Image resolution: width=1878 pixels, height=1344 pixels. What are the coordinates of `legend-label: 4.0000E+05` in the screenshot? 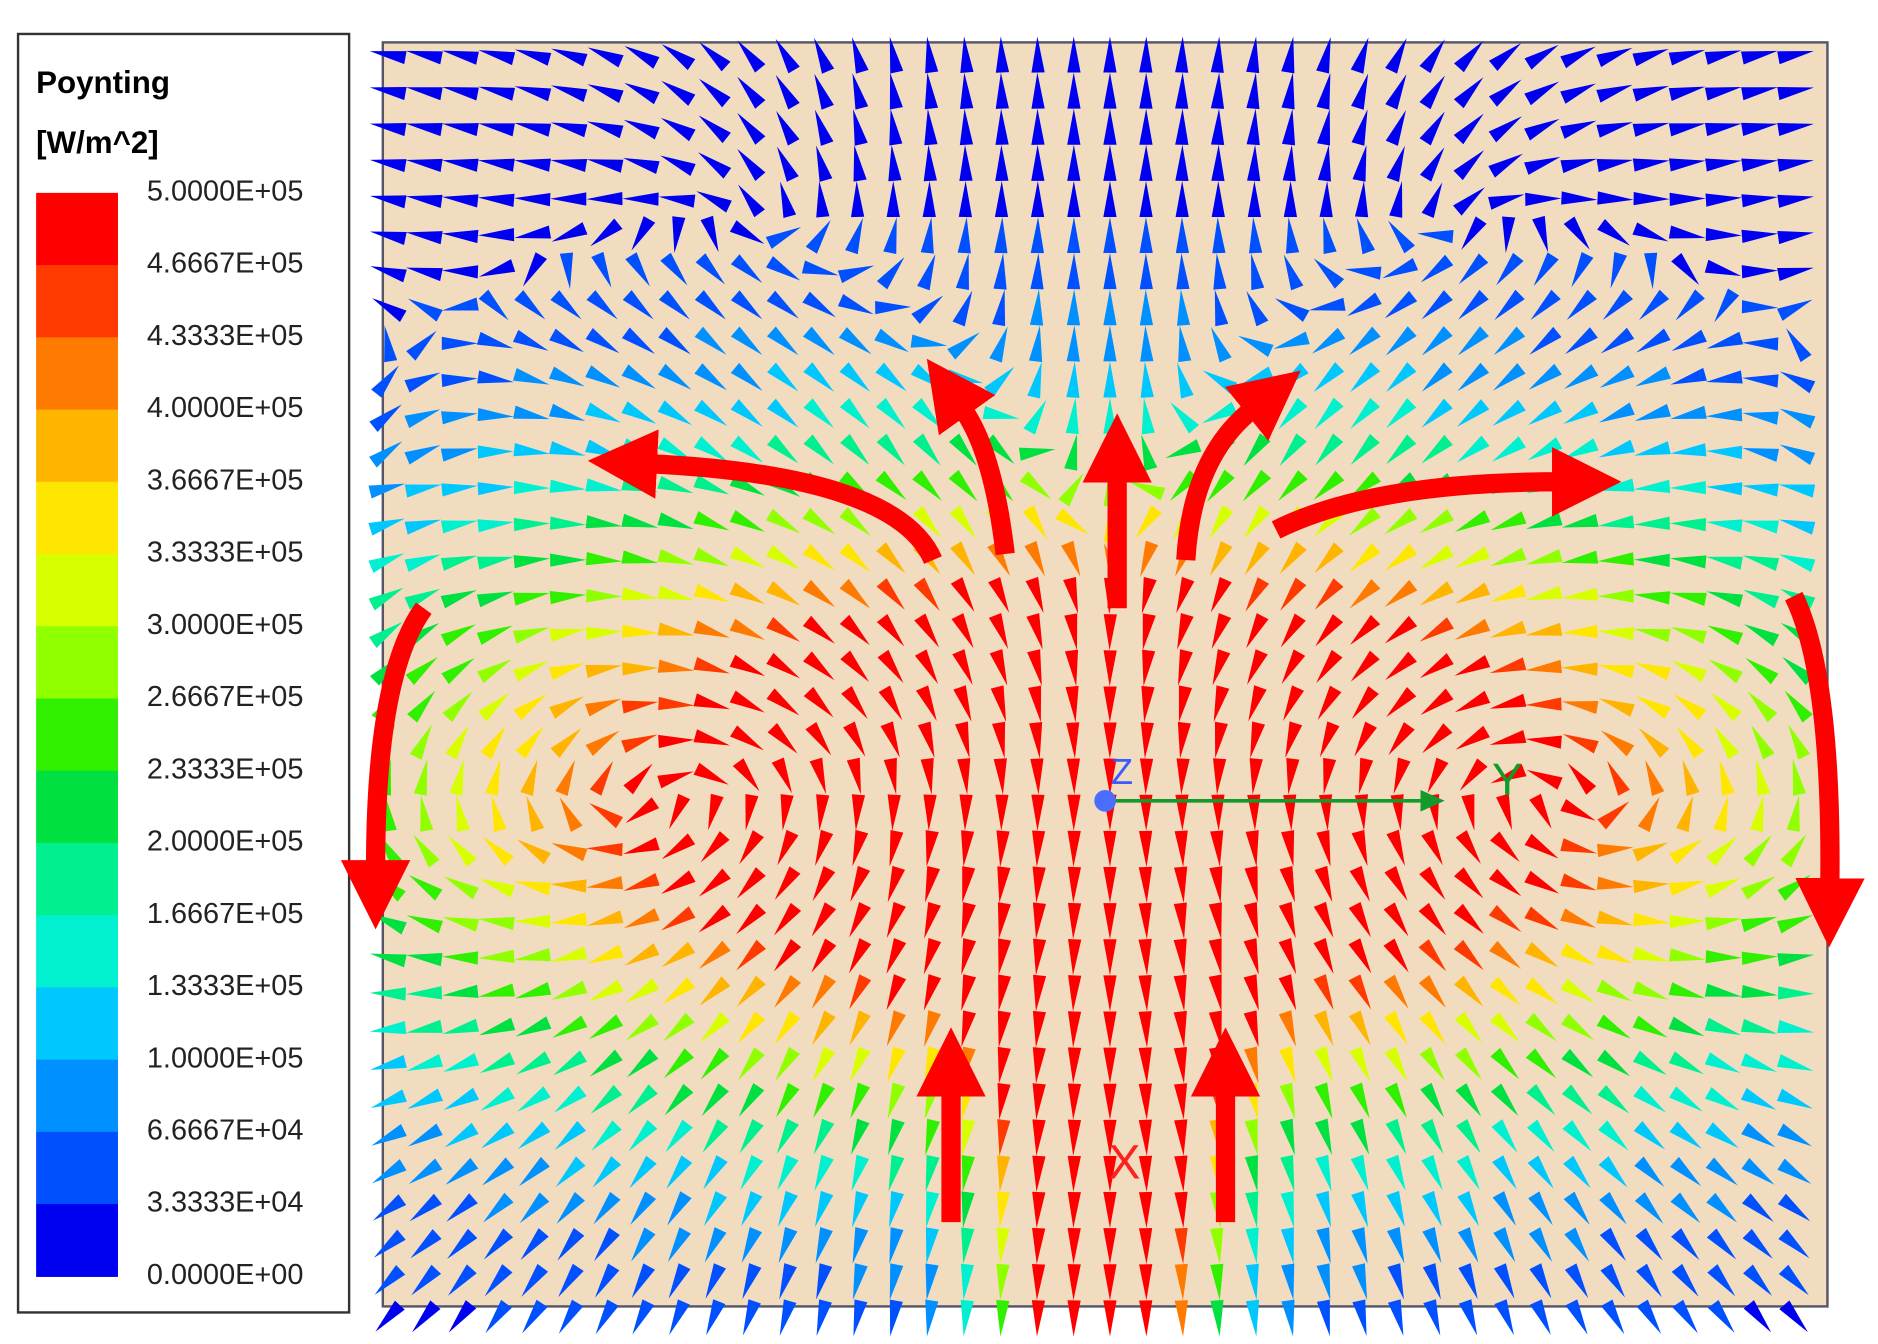 It's located at (225, 408).